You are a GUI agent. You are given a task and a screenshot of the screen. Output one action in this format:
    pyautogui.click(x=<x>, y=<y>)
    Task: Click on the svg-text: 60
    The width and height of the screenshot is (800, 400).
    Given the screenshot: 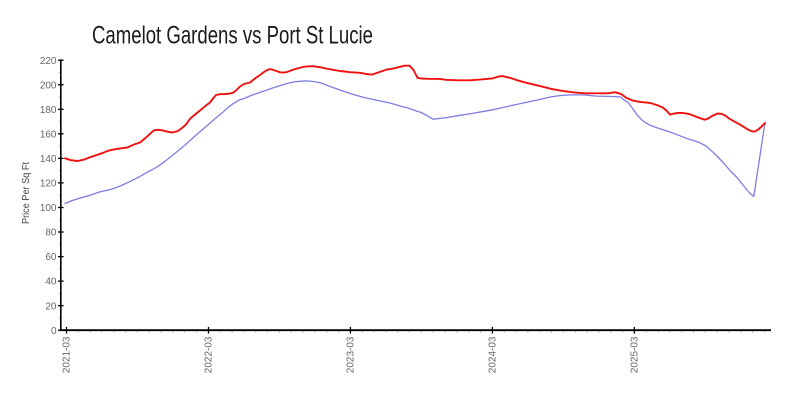 What is the action you would take?
    pyautogui.click(x=51, y=257)
    